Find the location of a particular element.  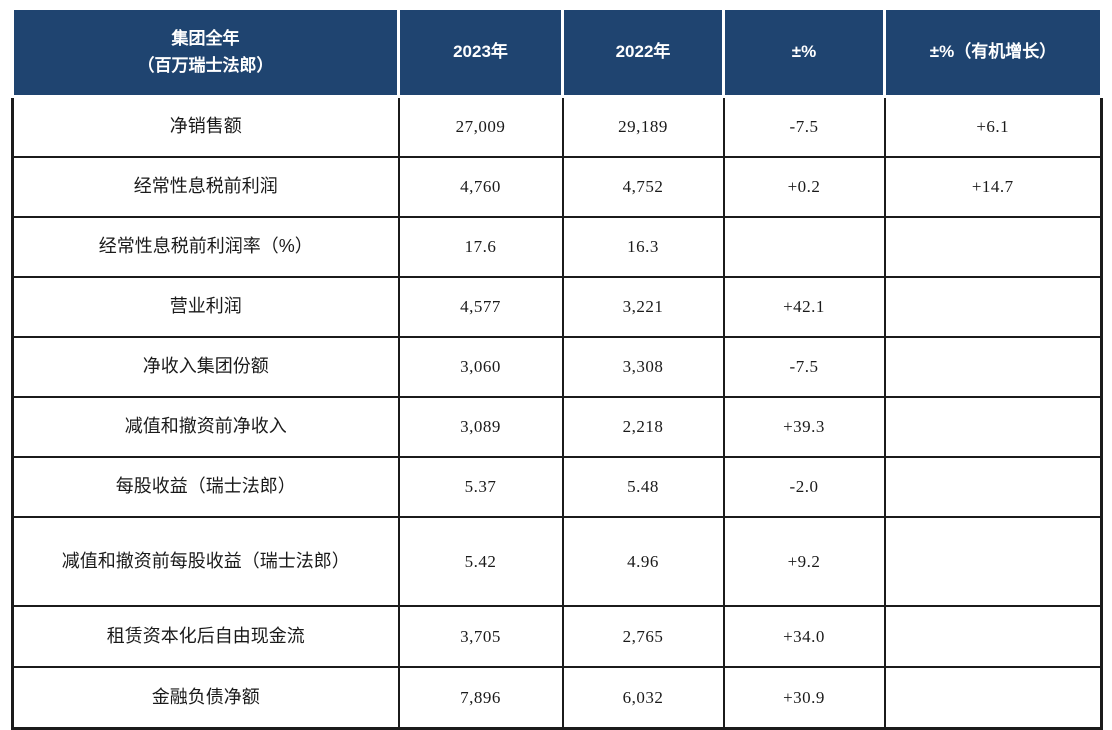

value-cell-2023: 17.6 is located at coordinates (480, 247).